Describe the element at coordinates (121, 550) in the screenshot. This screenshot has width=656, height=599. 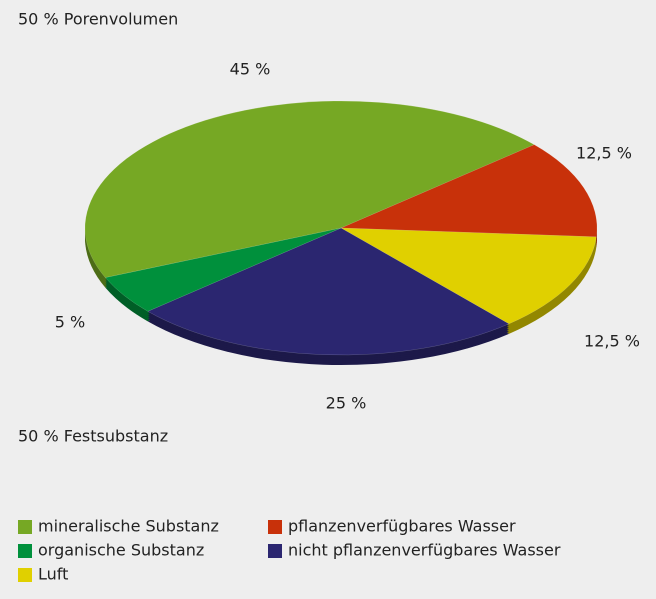
I see `legend-label: organische Substanz` at that location.